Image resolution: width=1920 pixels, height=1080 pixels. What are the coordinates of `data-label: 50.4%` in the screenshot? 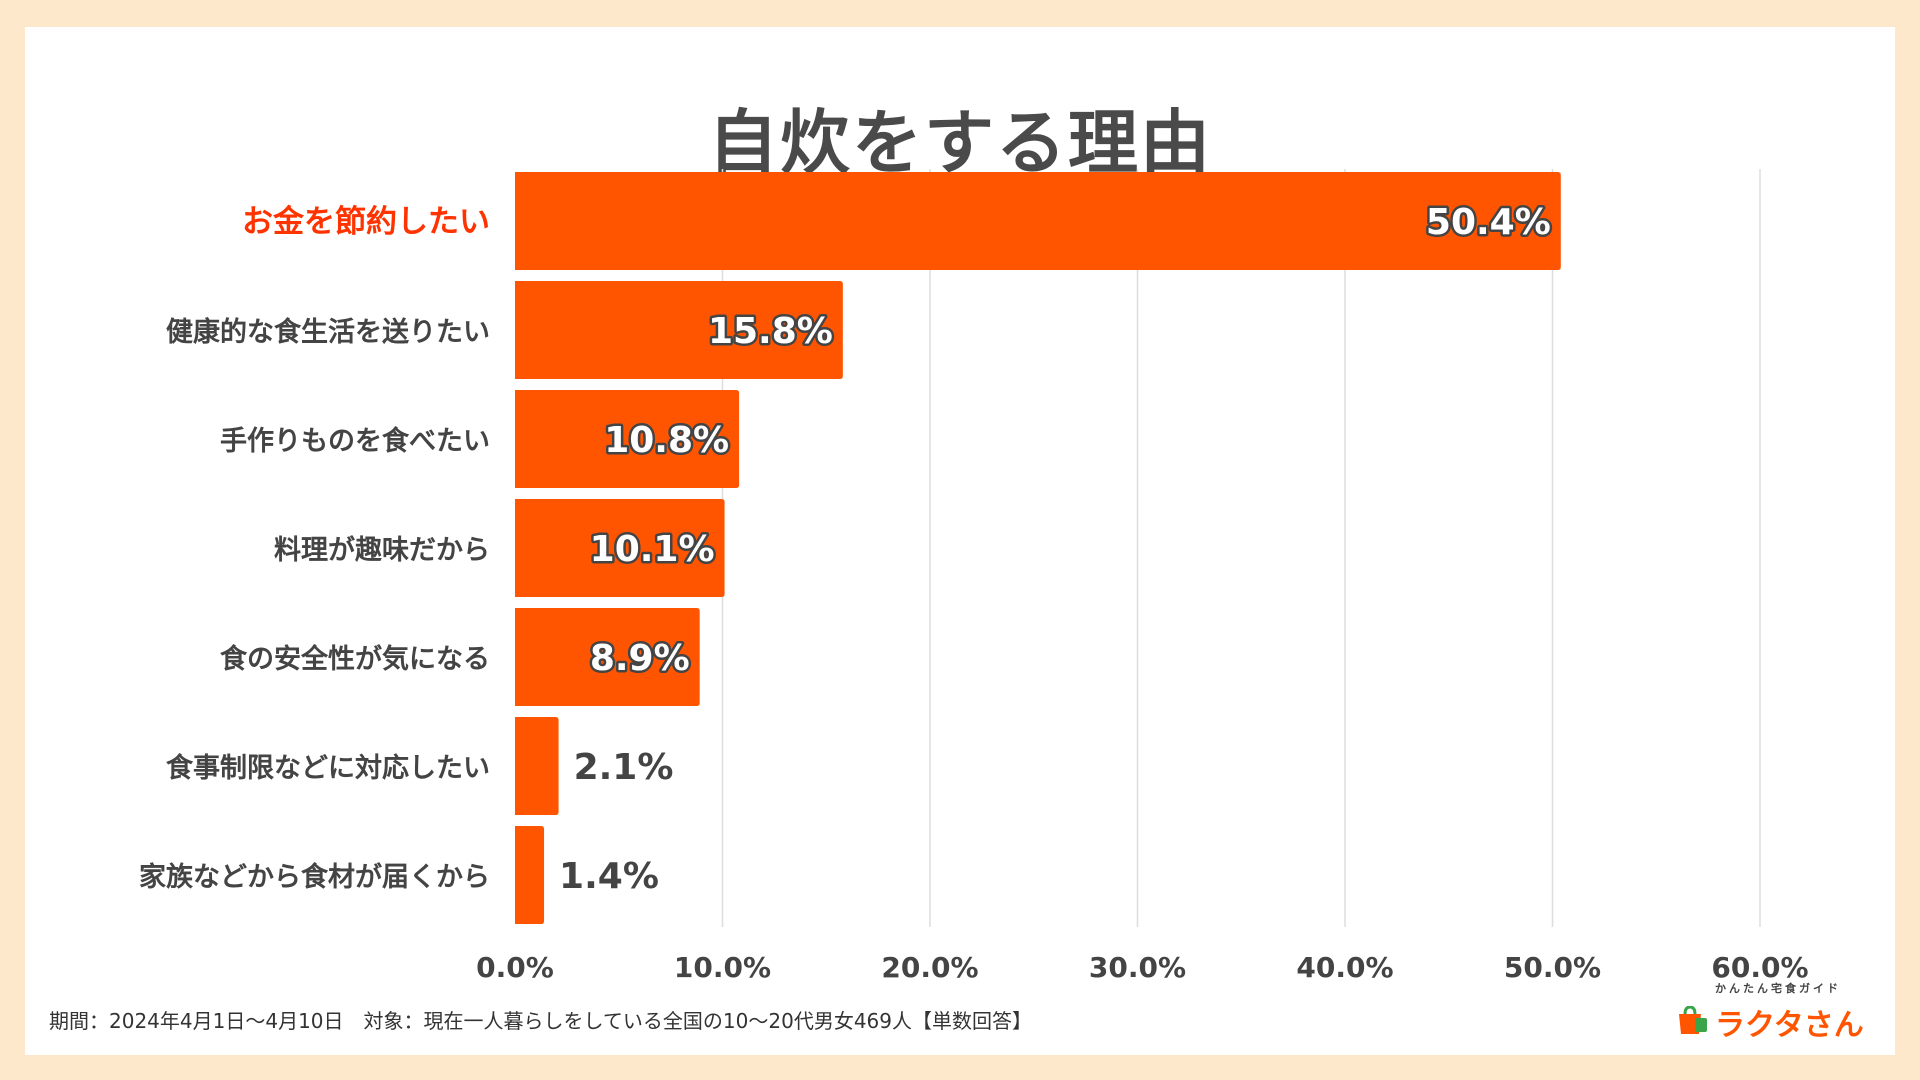 It's located at (1488, 222).